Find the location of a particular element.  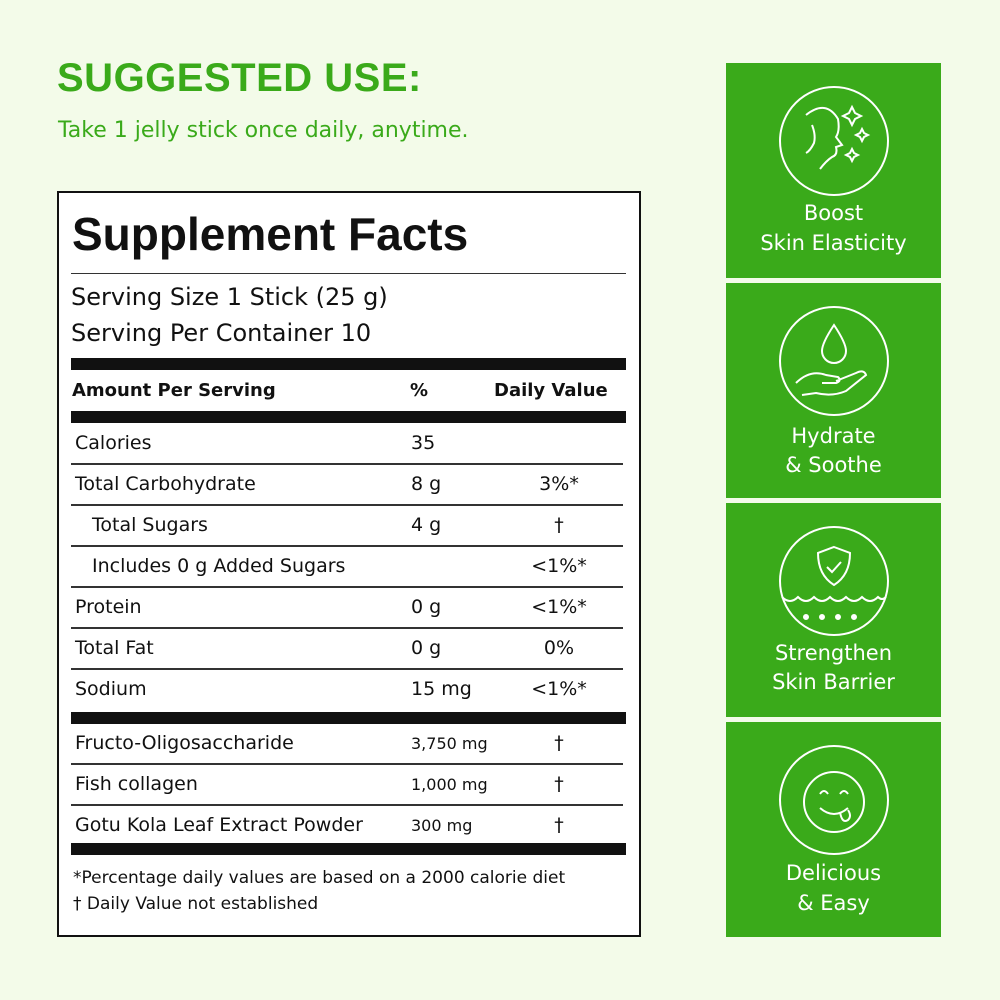

benefit-label: Boost is located at coordinates (833, 213).